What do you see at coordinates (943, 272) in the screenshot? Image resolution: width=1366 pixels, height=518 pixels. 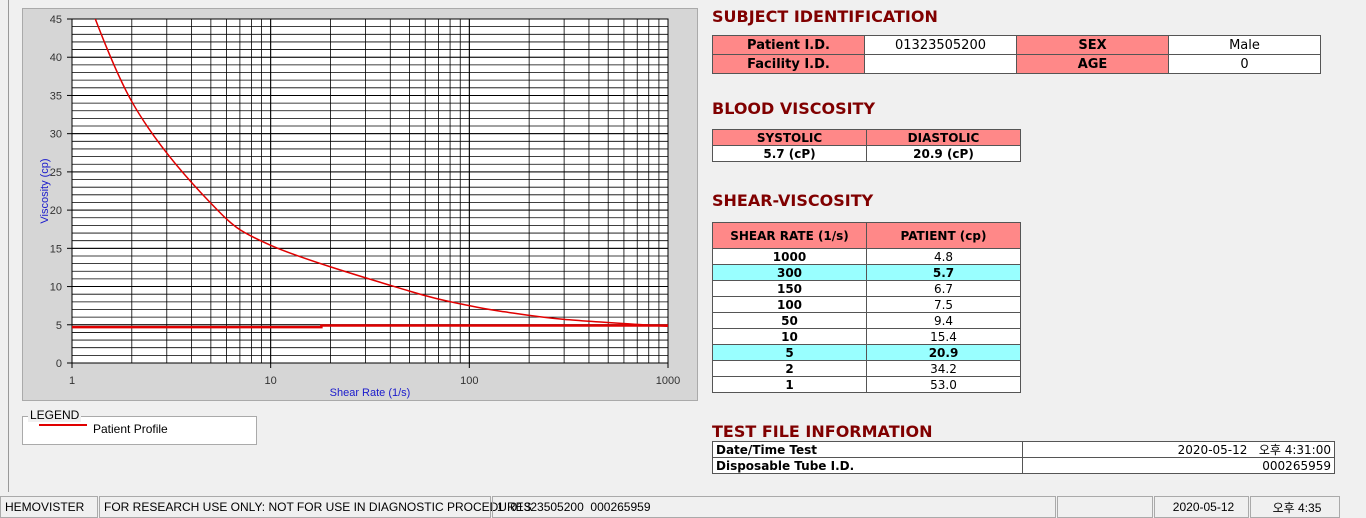 I see `table-cell: 5.7` at bounding box center [943, 272].